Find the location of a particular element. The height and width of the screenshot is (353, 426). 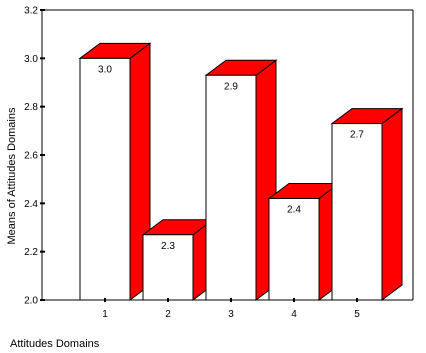

y-axis: 2.0 2.2 2.4 2.6 2.8 3.0 3.2 is located at coordinates (34, 156).